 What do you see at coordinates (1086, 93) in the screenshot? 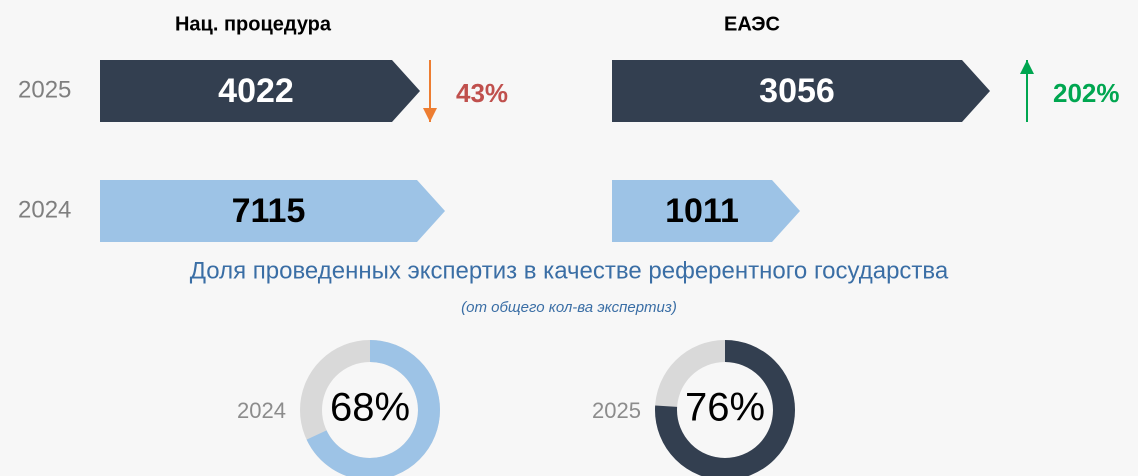
I see `change-label: 202%` at bounding box center [1086, 93].